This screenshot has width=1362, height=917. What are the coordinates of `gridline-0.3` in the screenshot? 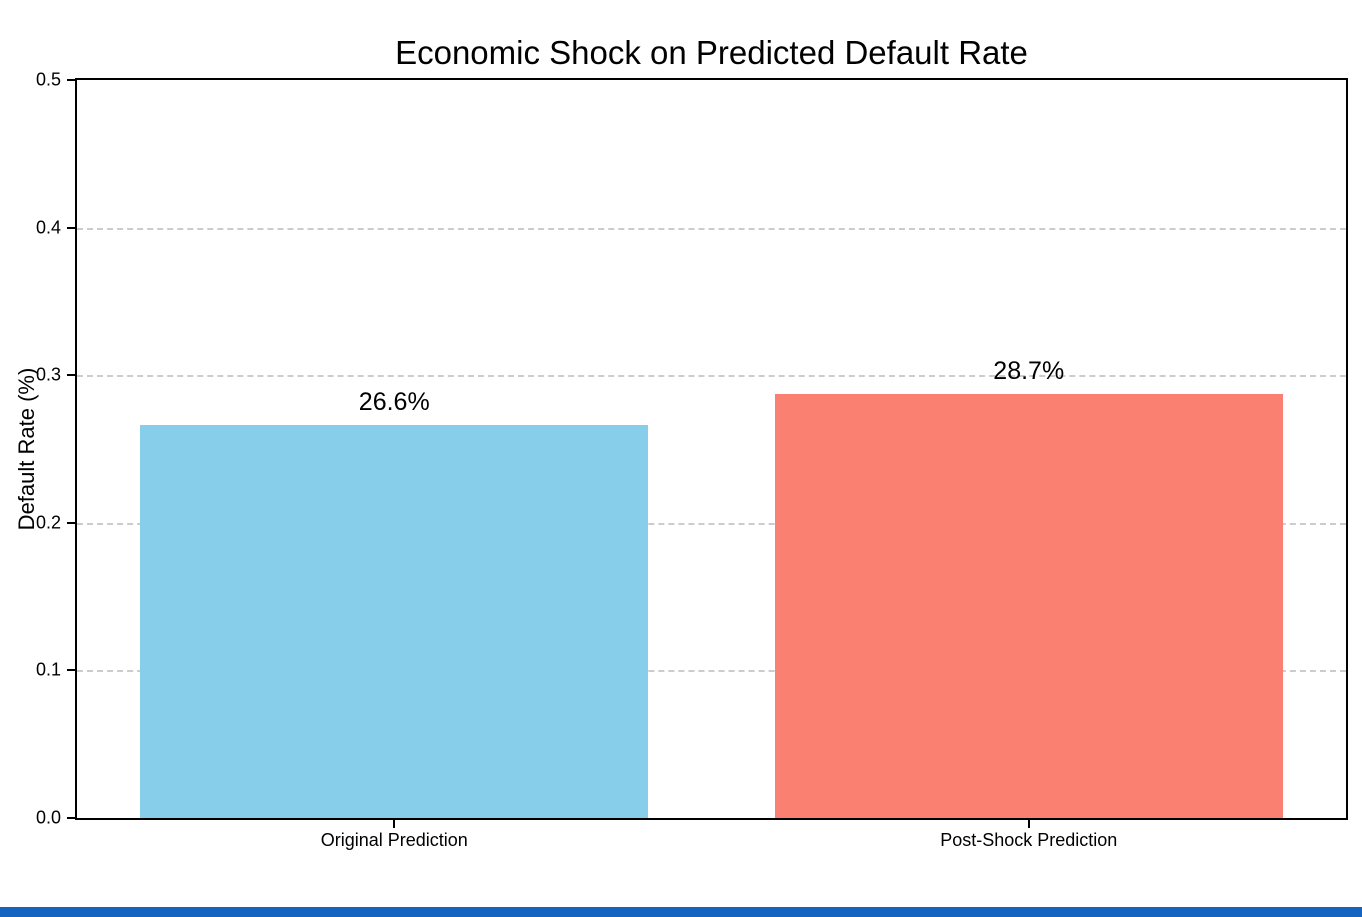 It's located at (711, 376).